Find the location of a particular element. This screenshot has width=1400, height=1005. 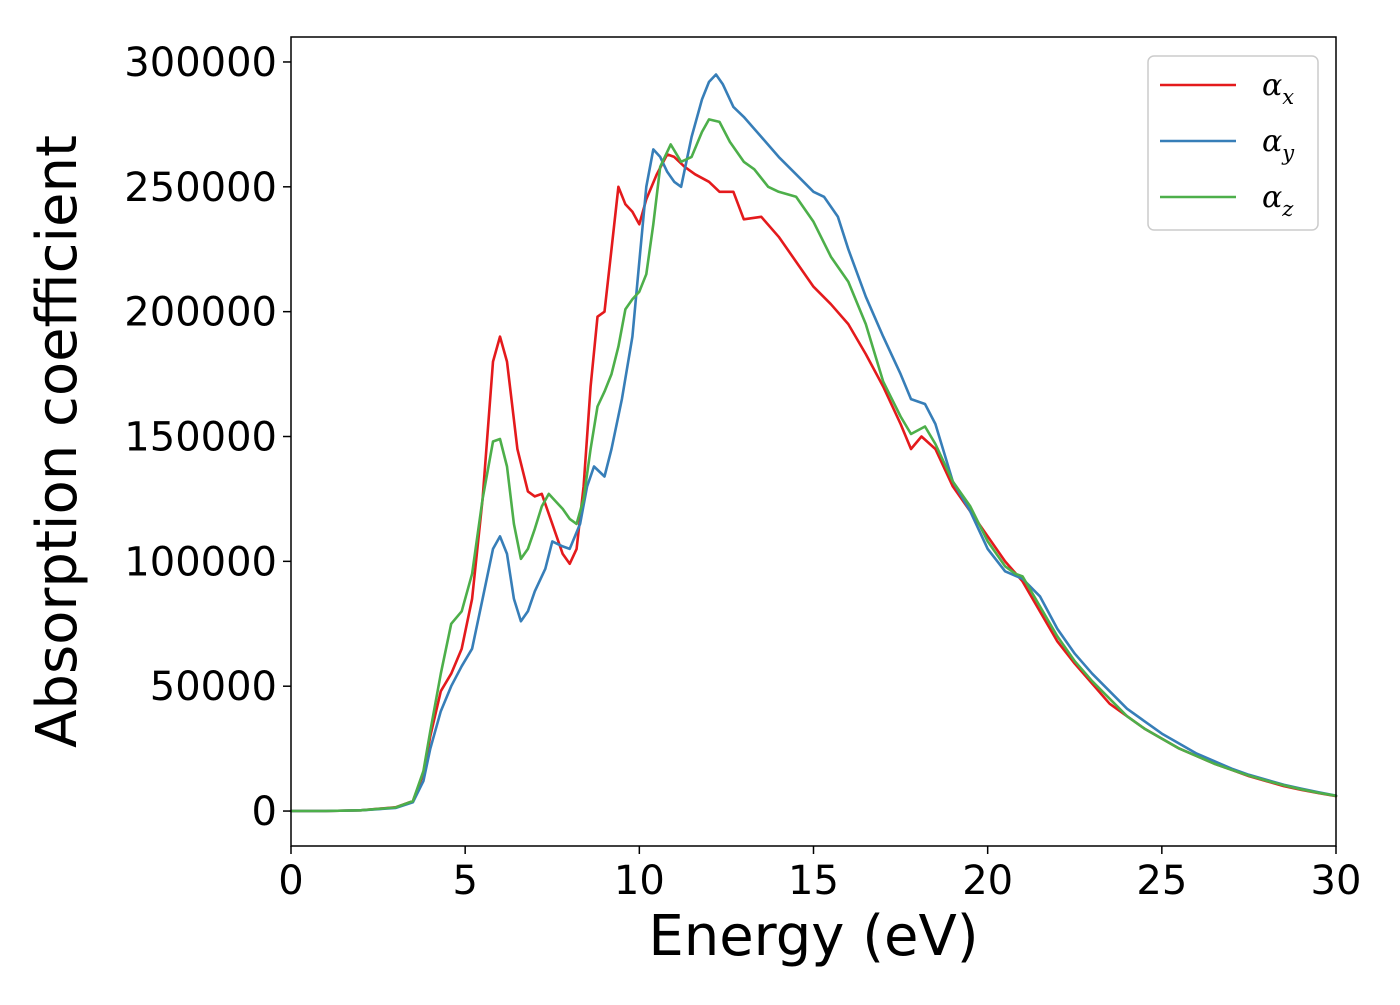

legend-item-z: αz is located at coordinates (1227, 200).